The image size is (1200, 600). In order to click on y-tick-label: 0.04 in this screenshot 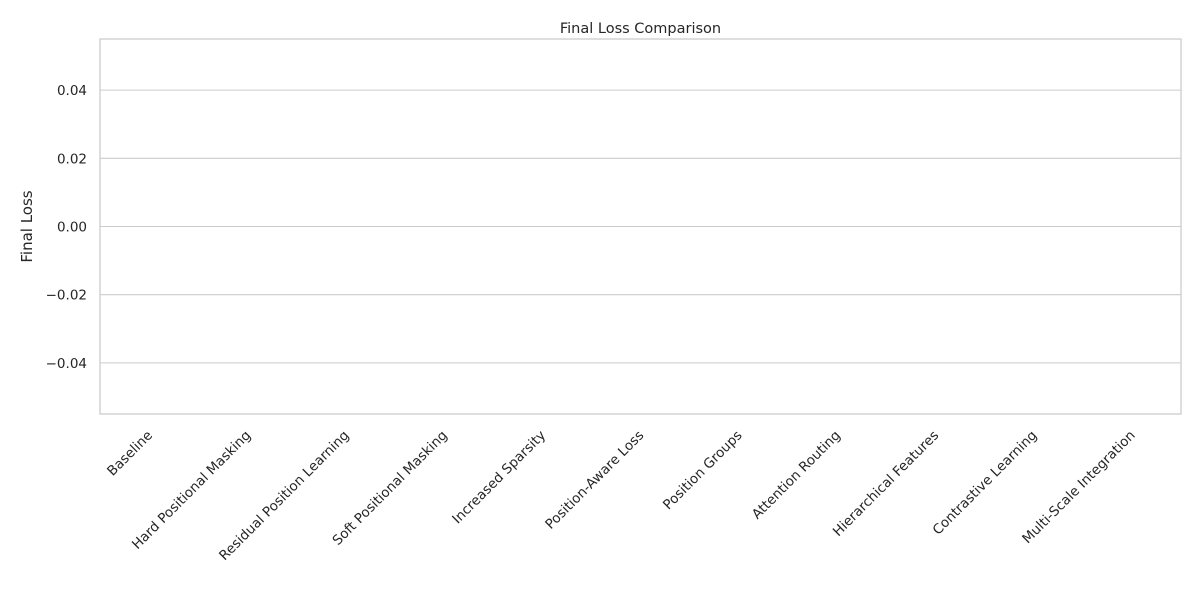, I will do `click(72, 91)`.